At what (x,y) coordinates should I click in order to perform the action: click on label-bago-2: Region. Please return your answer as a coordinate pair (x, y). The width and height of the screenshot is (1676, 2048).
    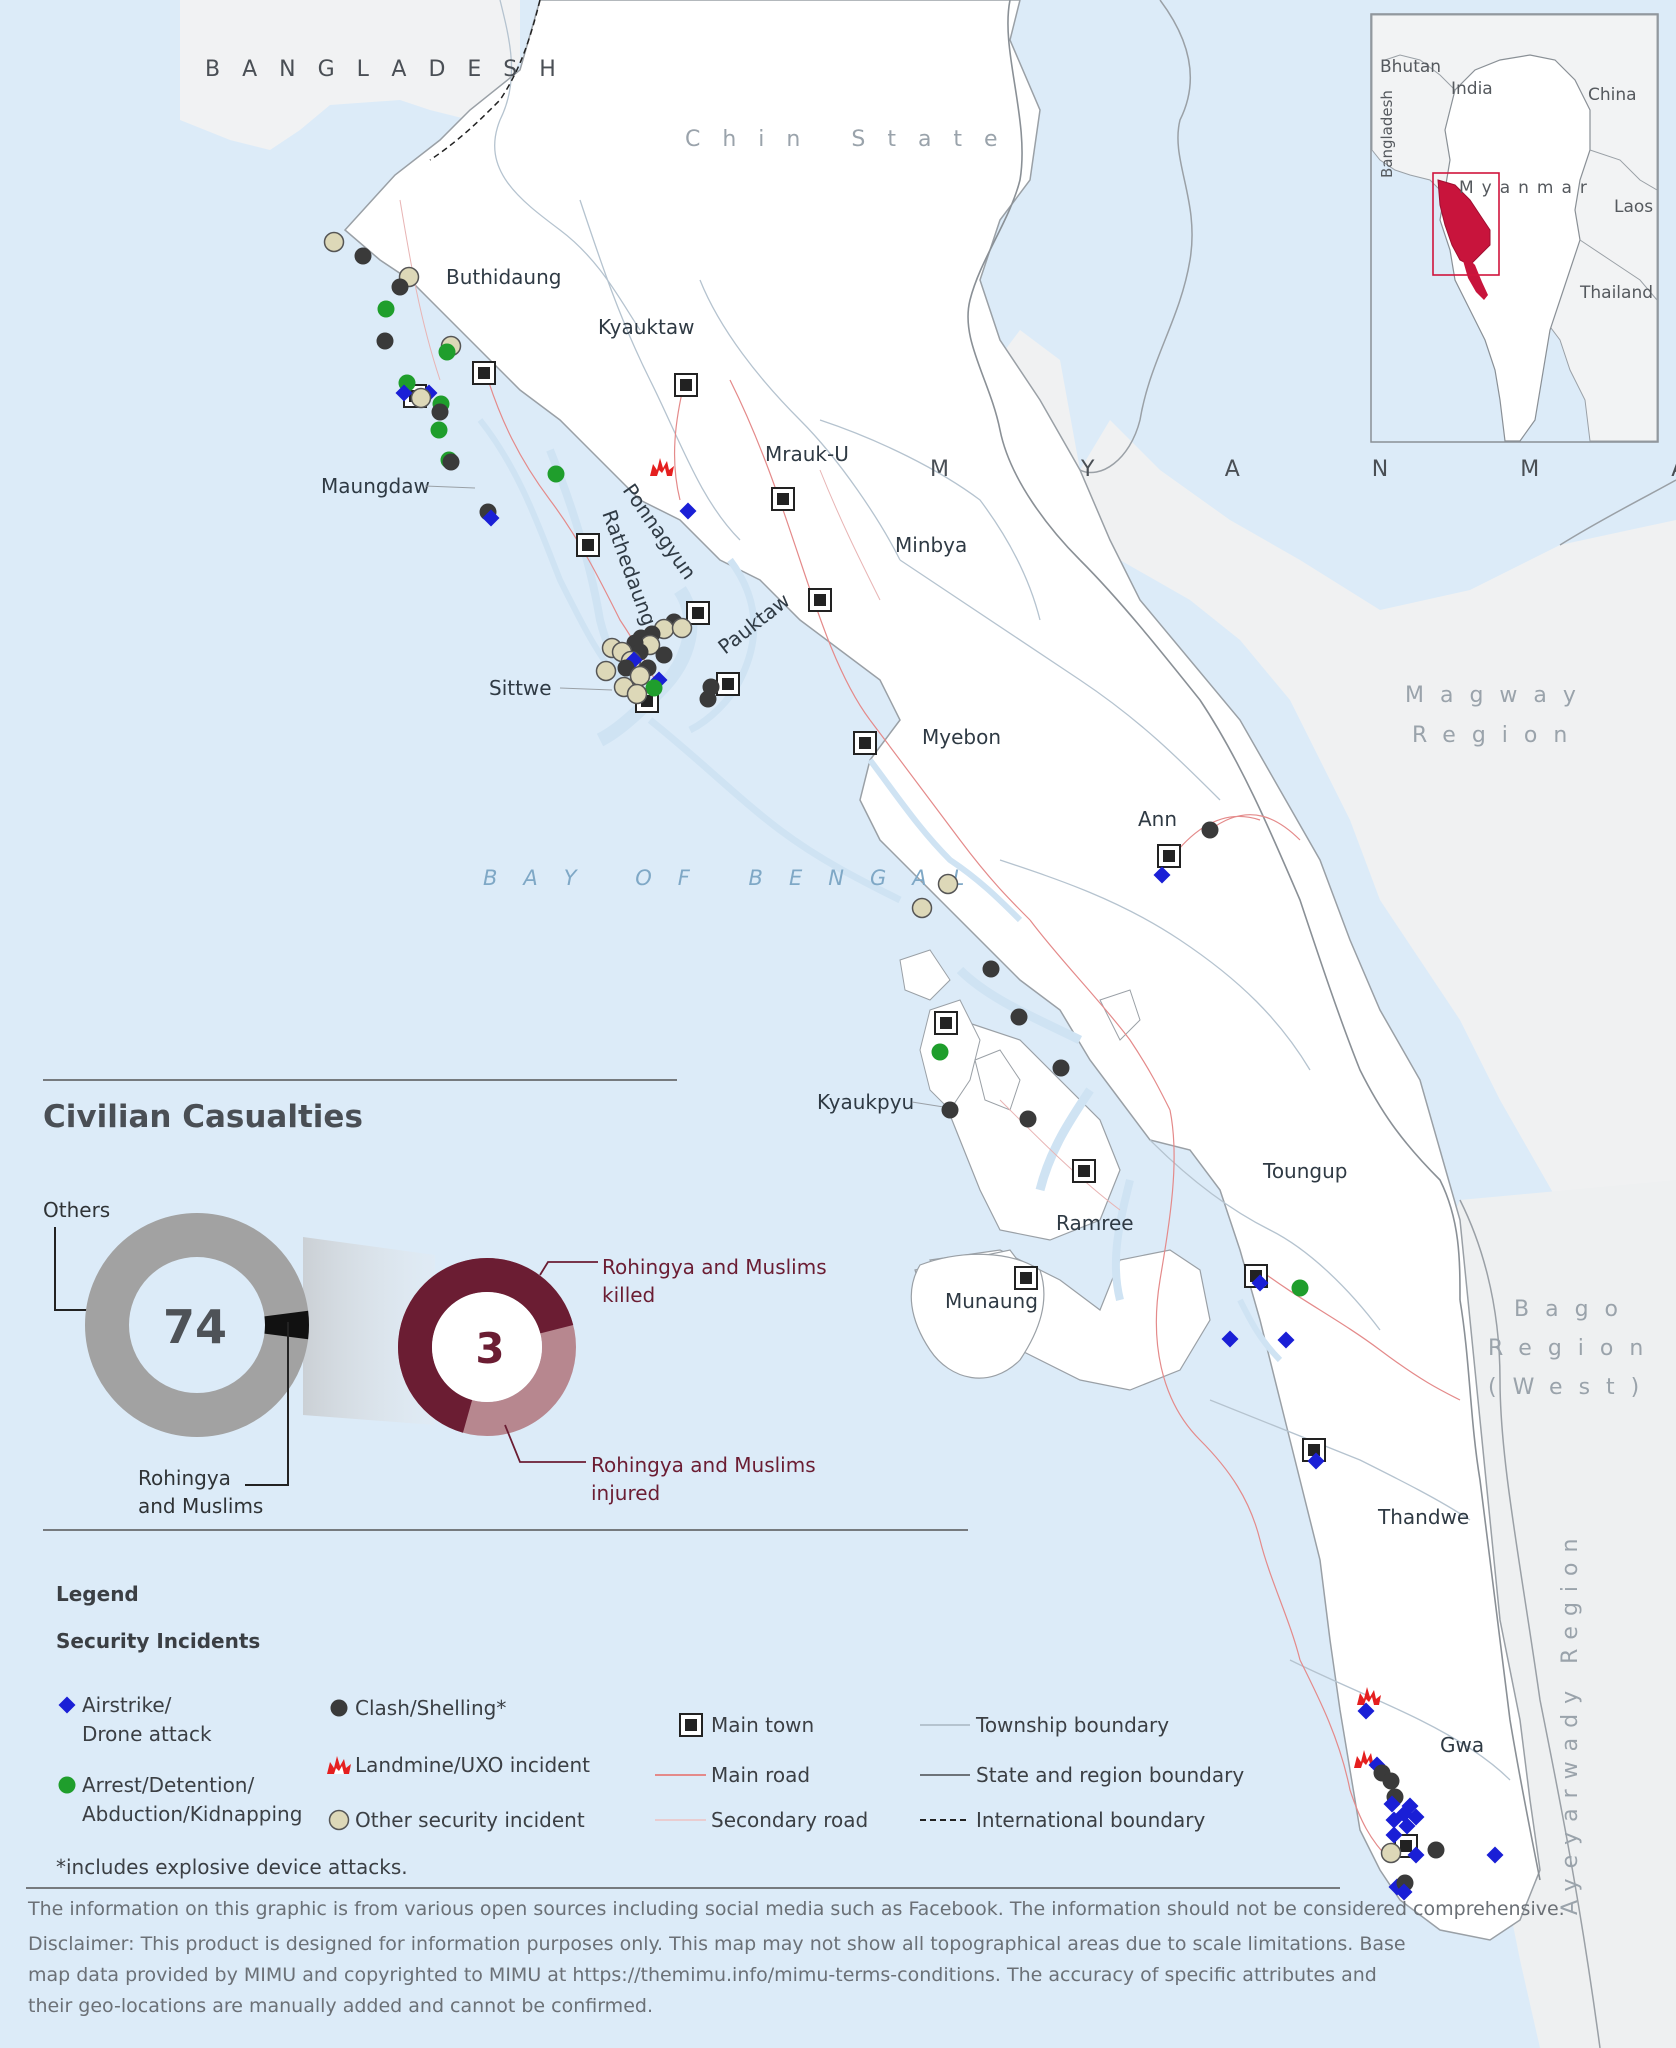
    Looking at the image, I should click on (1573, 1348).